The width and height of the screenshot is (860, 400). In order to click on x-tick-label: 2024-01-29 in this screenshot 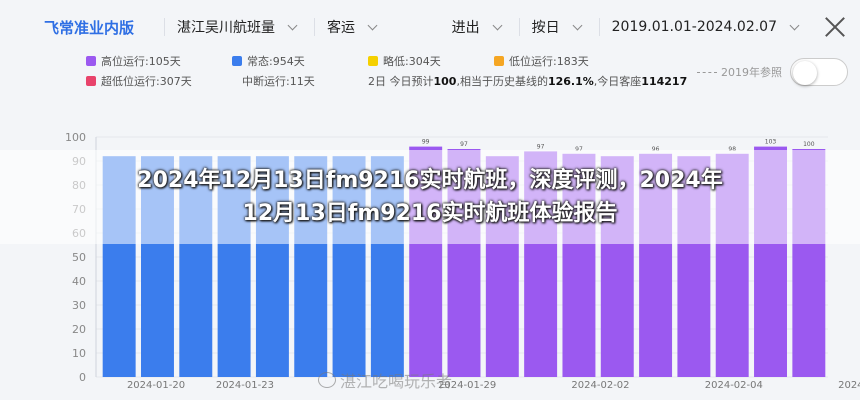, I will do `click(467, 385)`.